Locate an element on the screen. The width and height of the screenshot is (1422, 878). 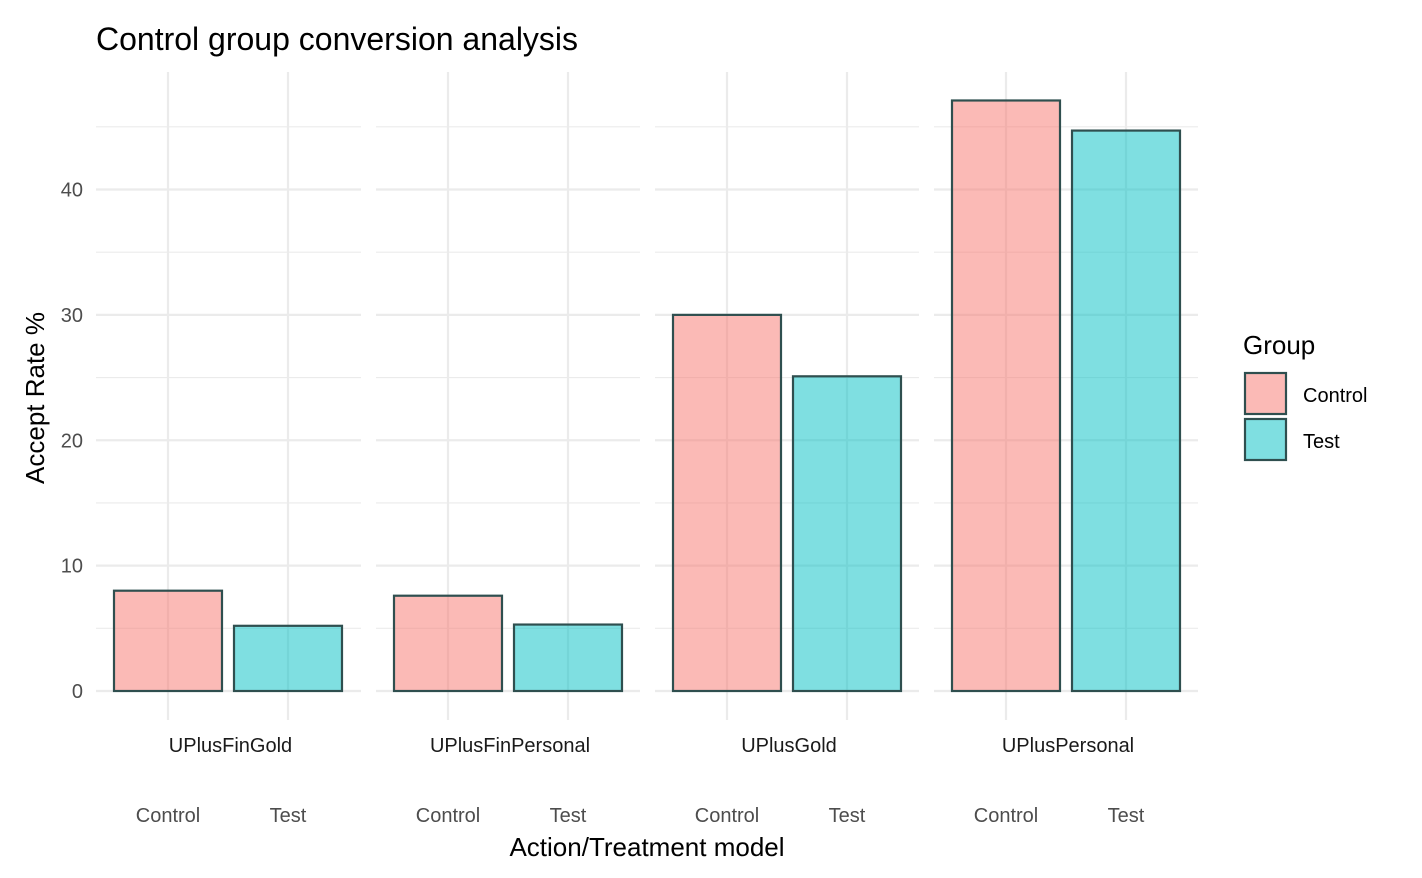
bar-UPlusFinGold-Test is located at coordinates (288, 658).